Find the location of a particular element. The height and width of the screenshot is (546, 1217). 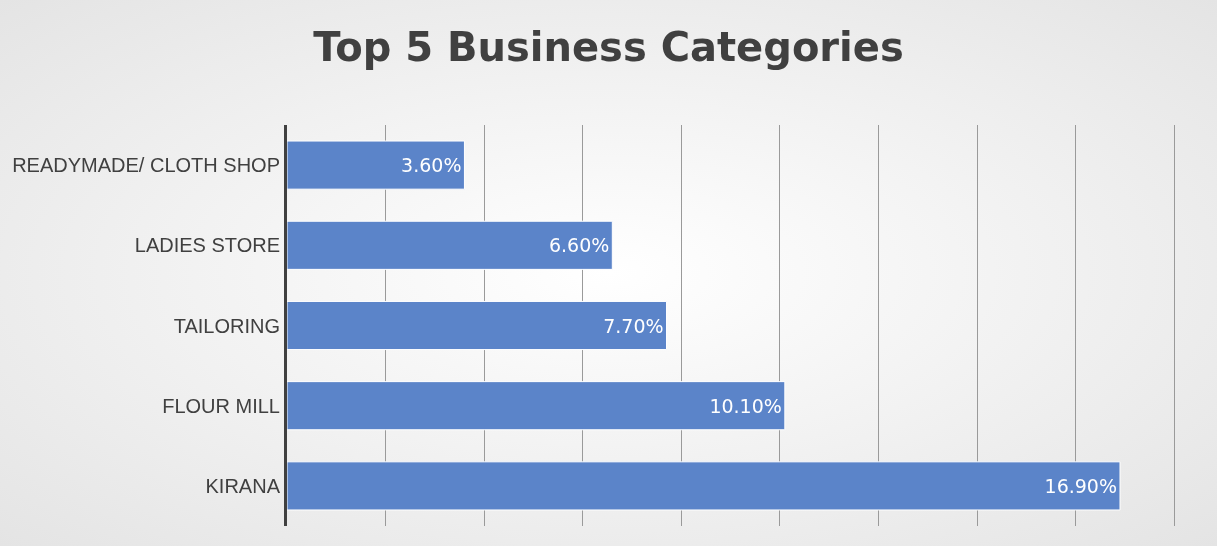

y-tick-label: FLOUR MILL is located at coordinates (221, 405).